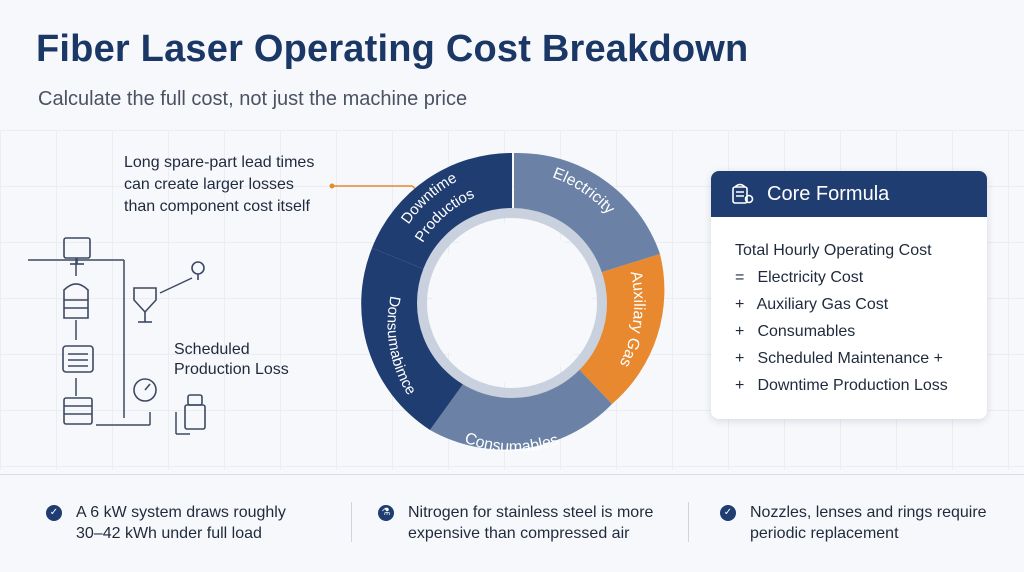 This screenshot has height=572, width=1024. What do you see at coordinates (198, 270) in the screenshot?
I see `lightbulb-icon` at bounding box center [198, 270].